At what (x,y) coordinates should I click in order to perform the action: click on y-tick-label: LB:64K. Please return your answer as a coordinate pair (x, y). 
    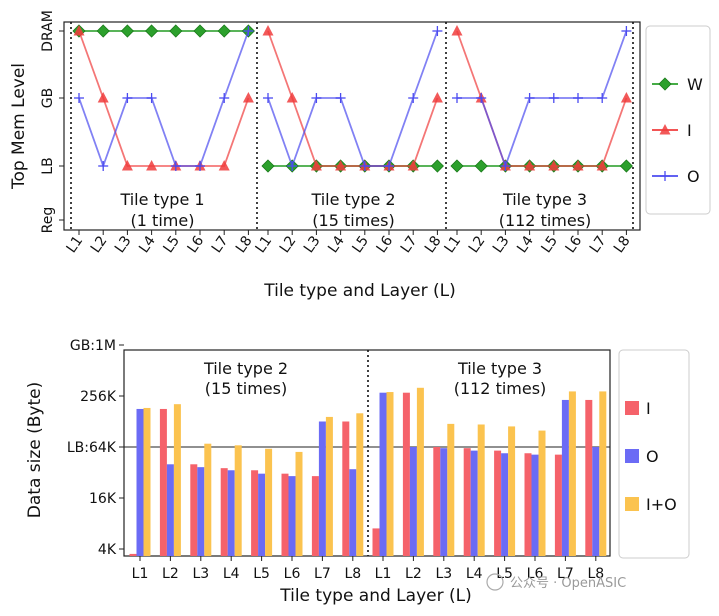
    Looking at the image, I should click on (92, 448).